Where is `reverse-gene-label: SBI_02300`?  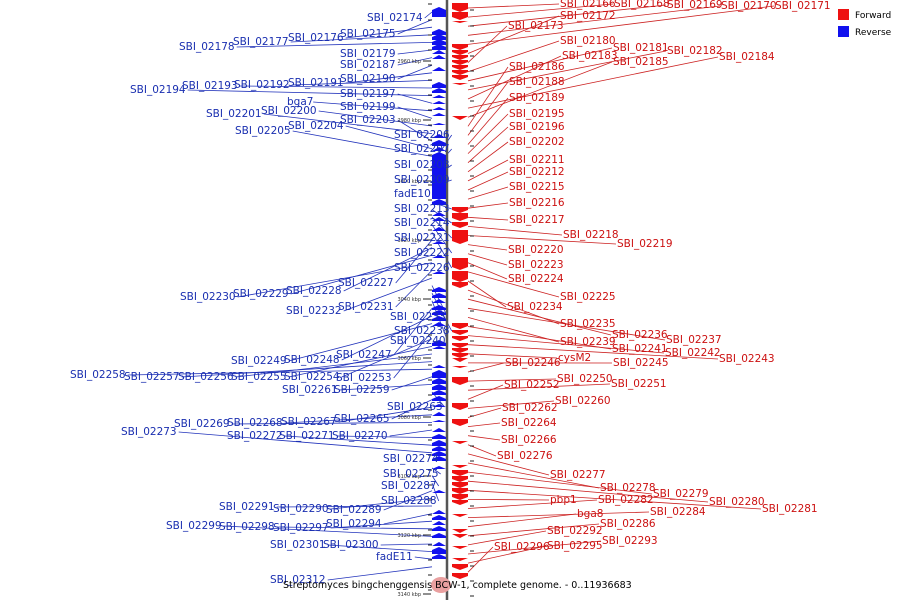
reverse-gene-label: SBI_02300 is located at coordinates (351, 545).